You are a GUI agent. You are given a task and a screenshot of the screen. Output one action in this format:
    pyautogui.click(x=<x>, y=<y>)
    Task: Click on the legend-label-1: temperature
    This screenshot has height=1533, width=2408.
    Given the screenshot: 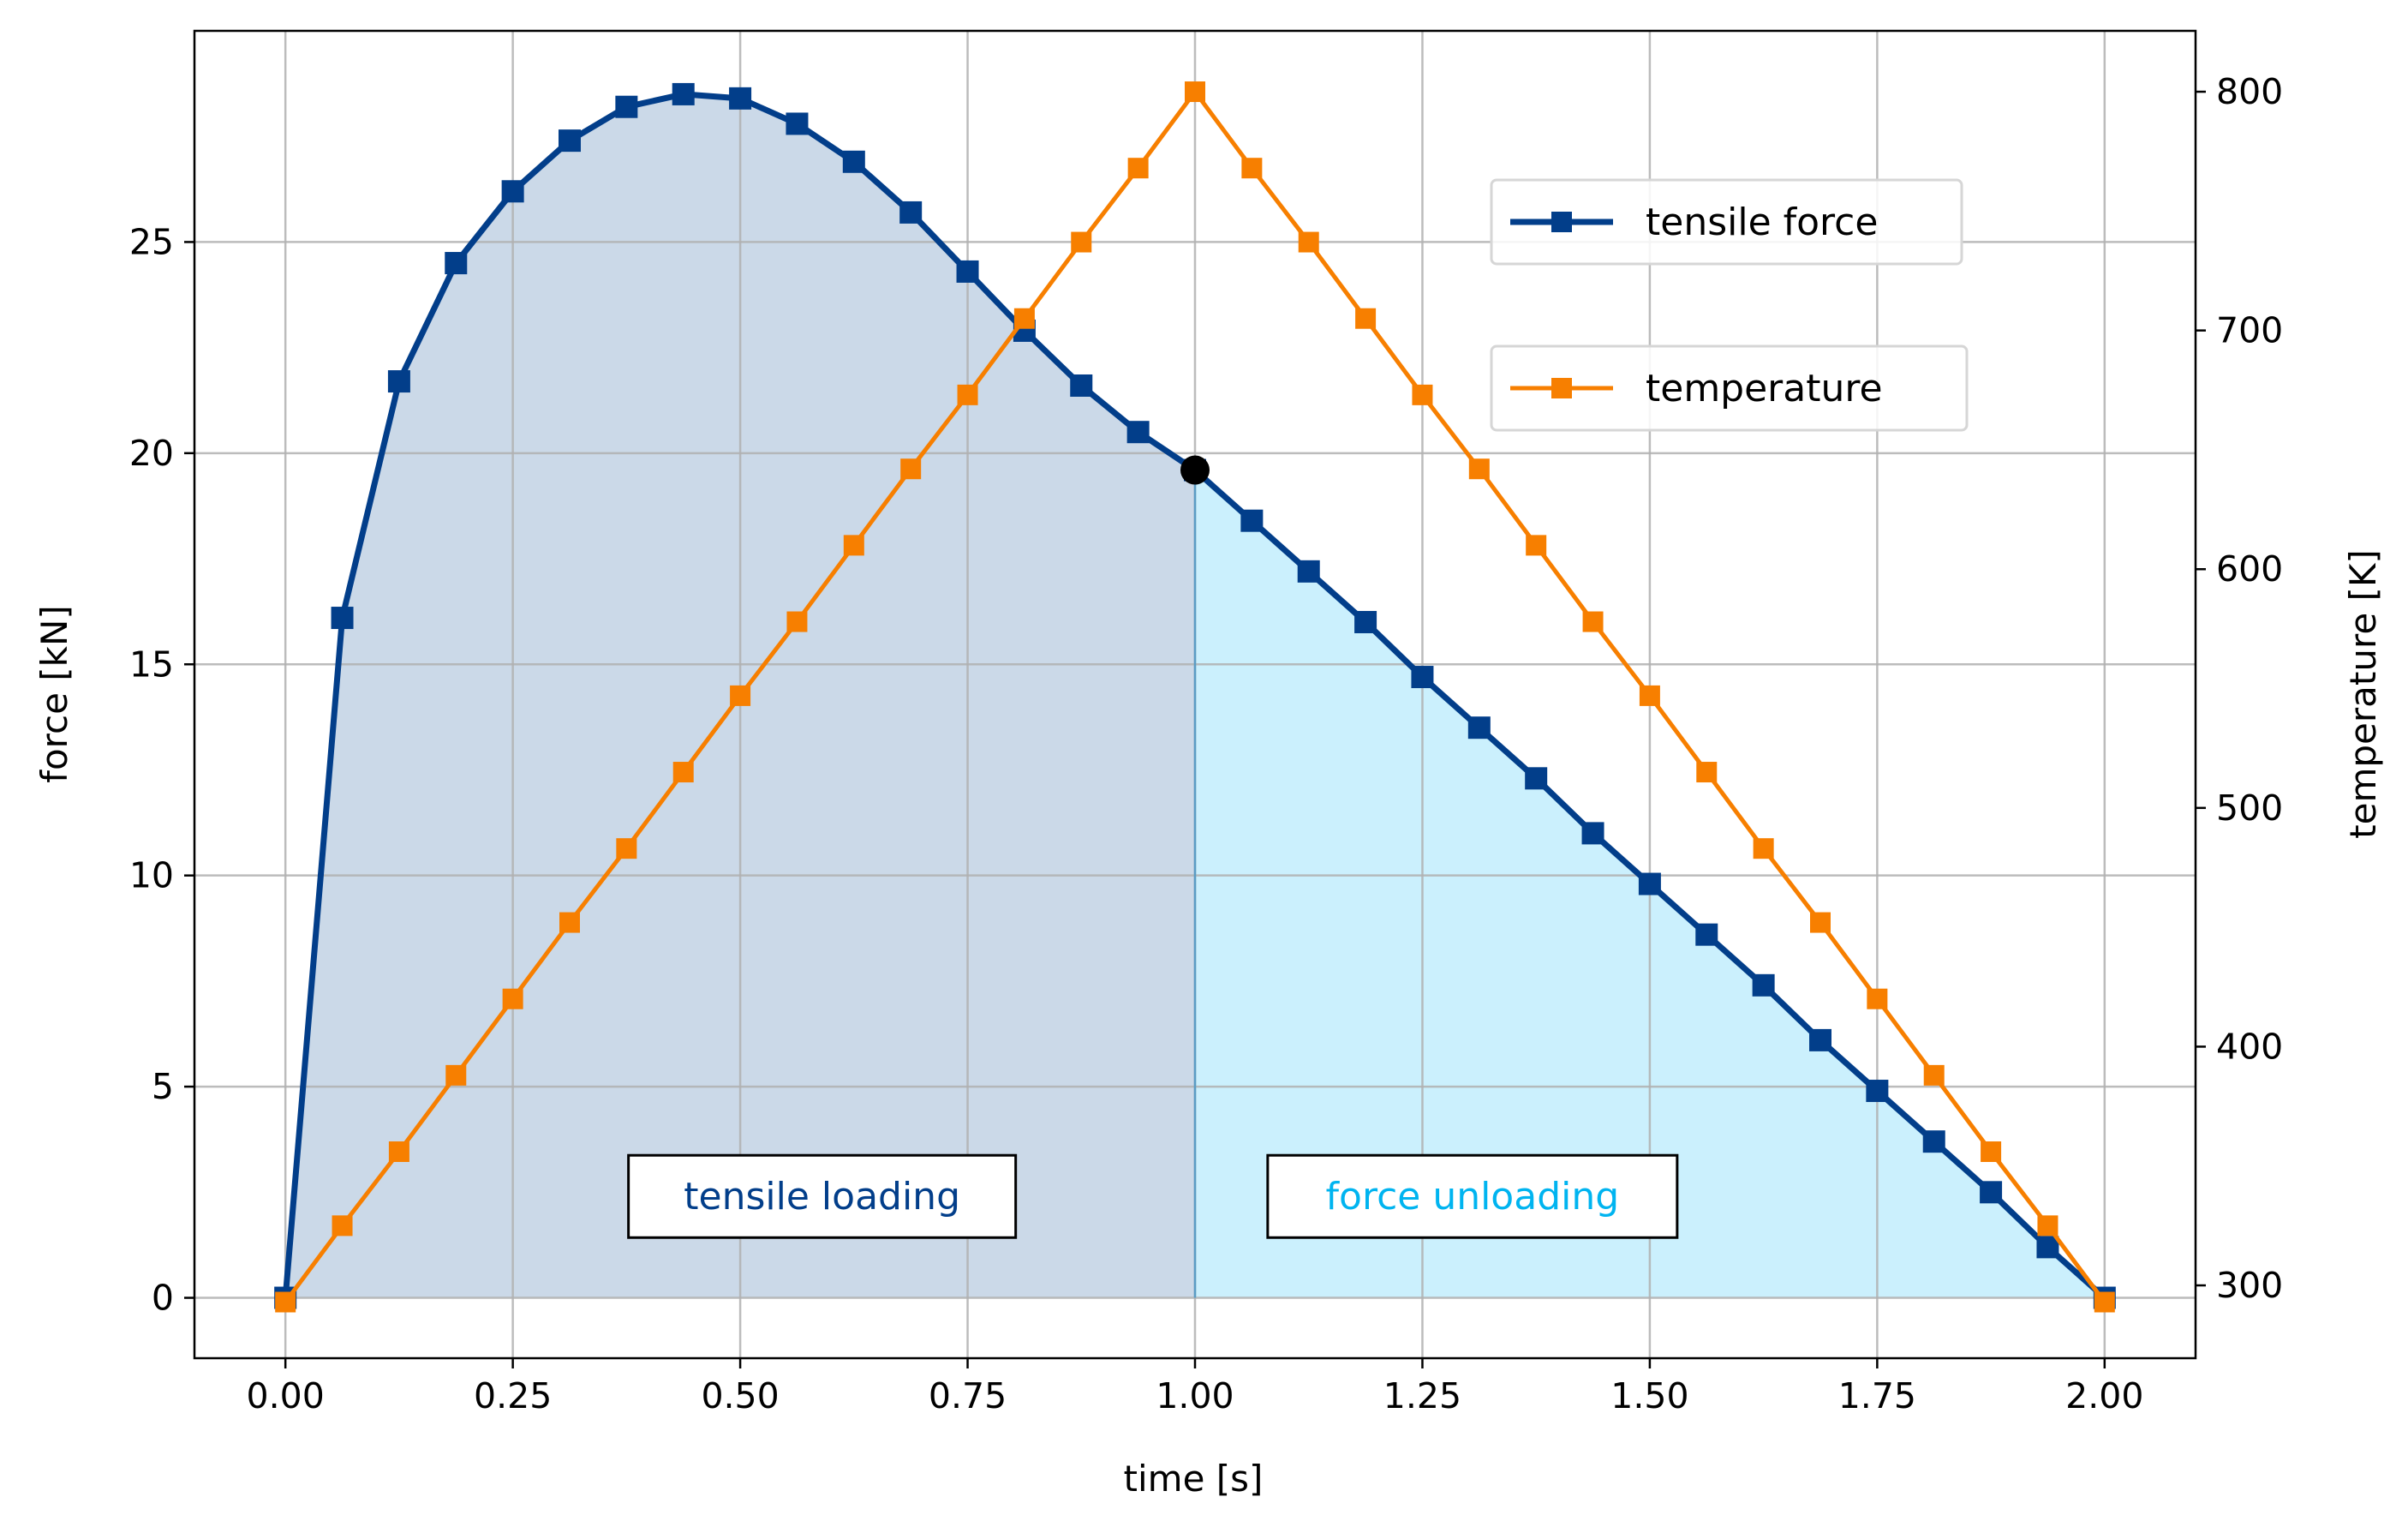 What is the action you would take?
    pyautogui.click(x=1765, y=388)
    